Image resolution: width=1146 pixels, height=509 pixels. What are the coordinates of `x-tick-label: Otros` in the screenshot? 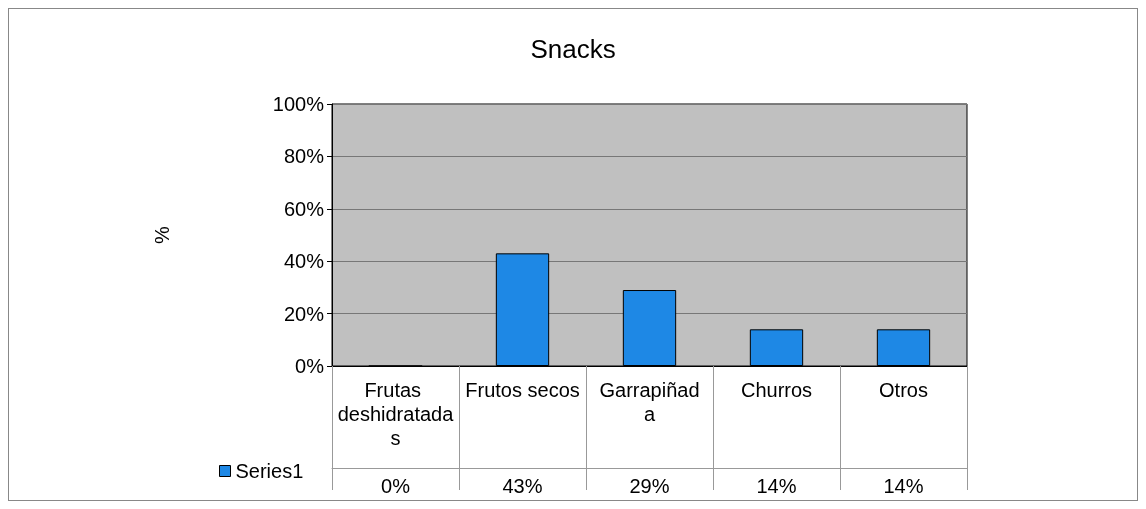 It's located at (903, 390).